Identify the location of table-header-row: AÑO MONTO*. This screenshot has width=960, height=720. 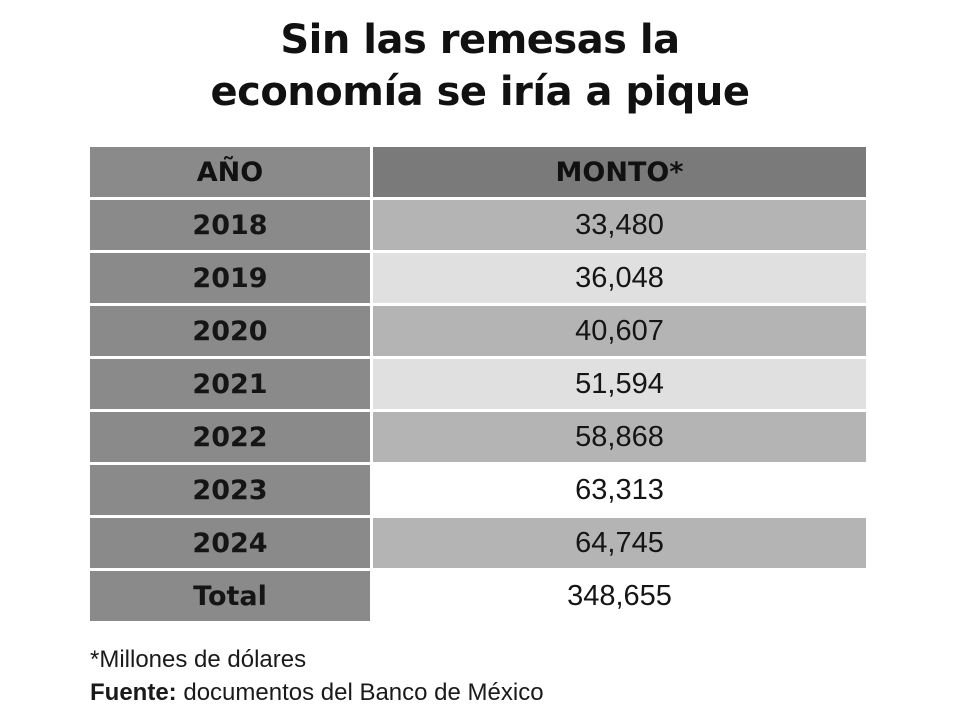
(478, 172).